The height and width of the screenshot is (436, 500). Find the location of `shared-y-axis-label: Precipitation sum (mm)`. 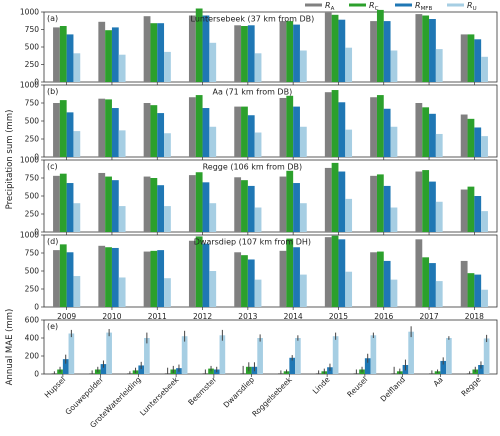

shared-y-axis-label: Precipitation sum (mm) is located at coordinates (10, 160).